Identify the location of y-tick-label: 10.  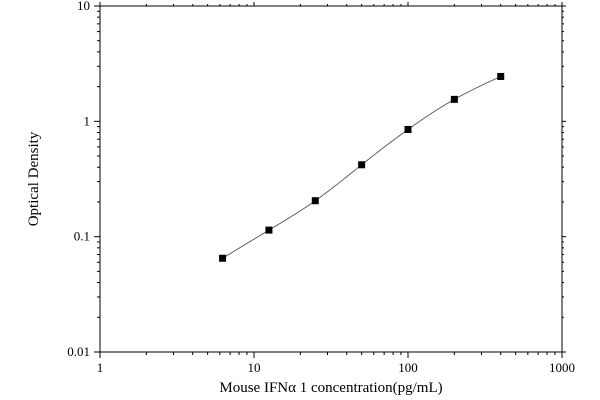
(83, 6).